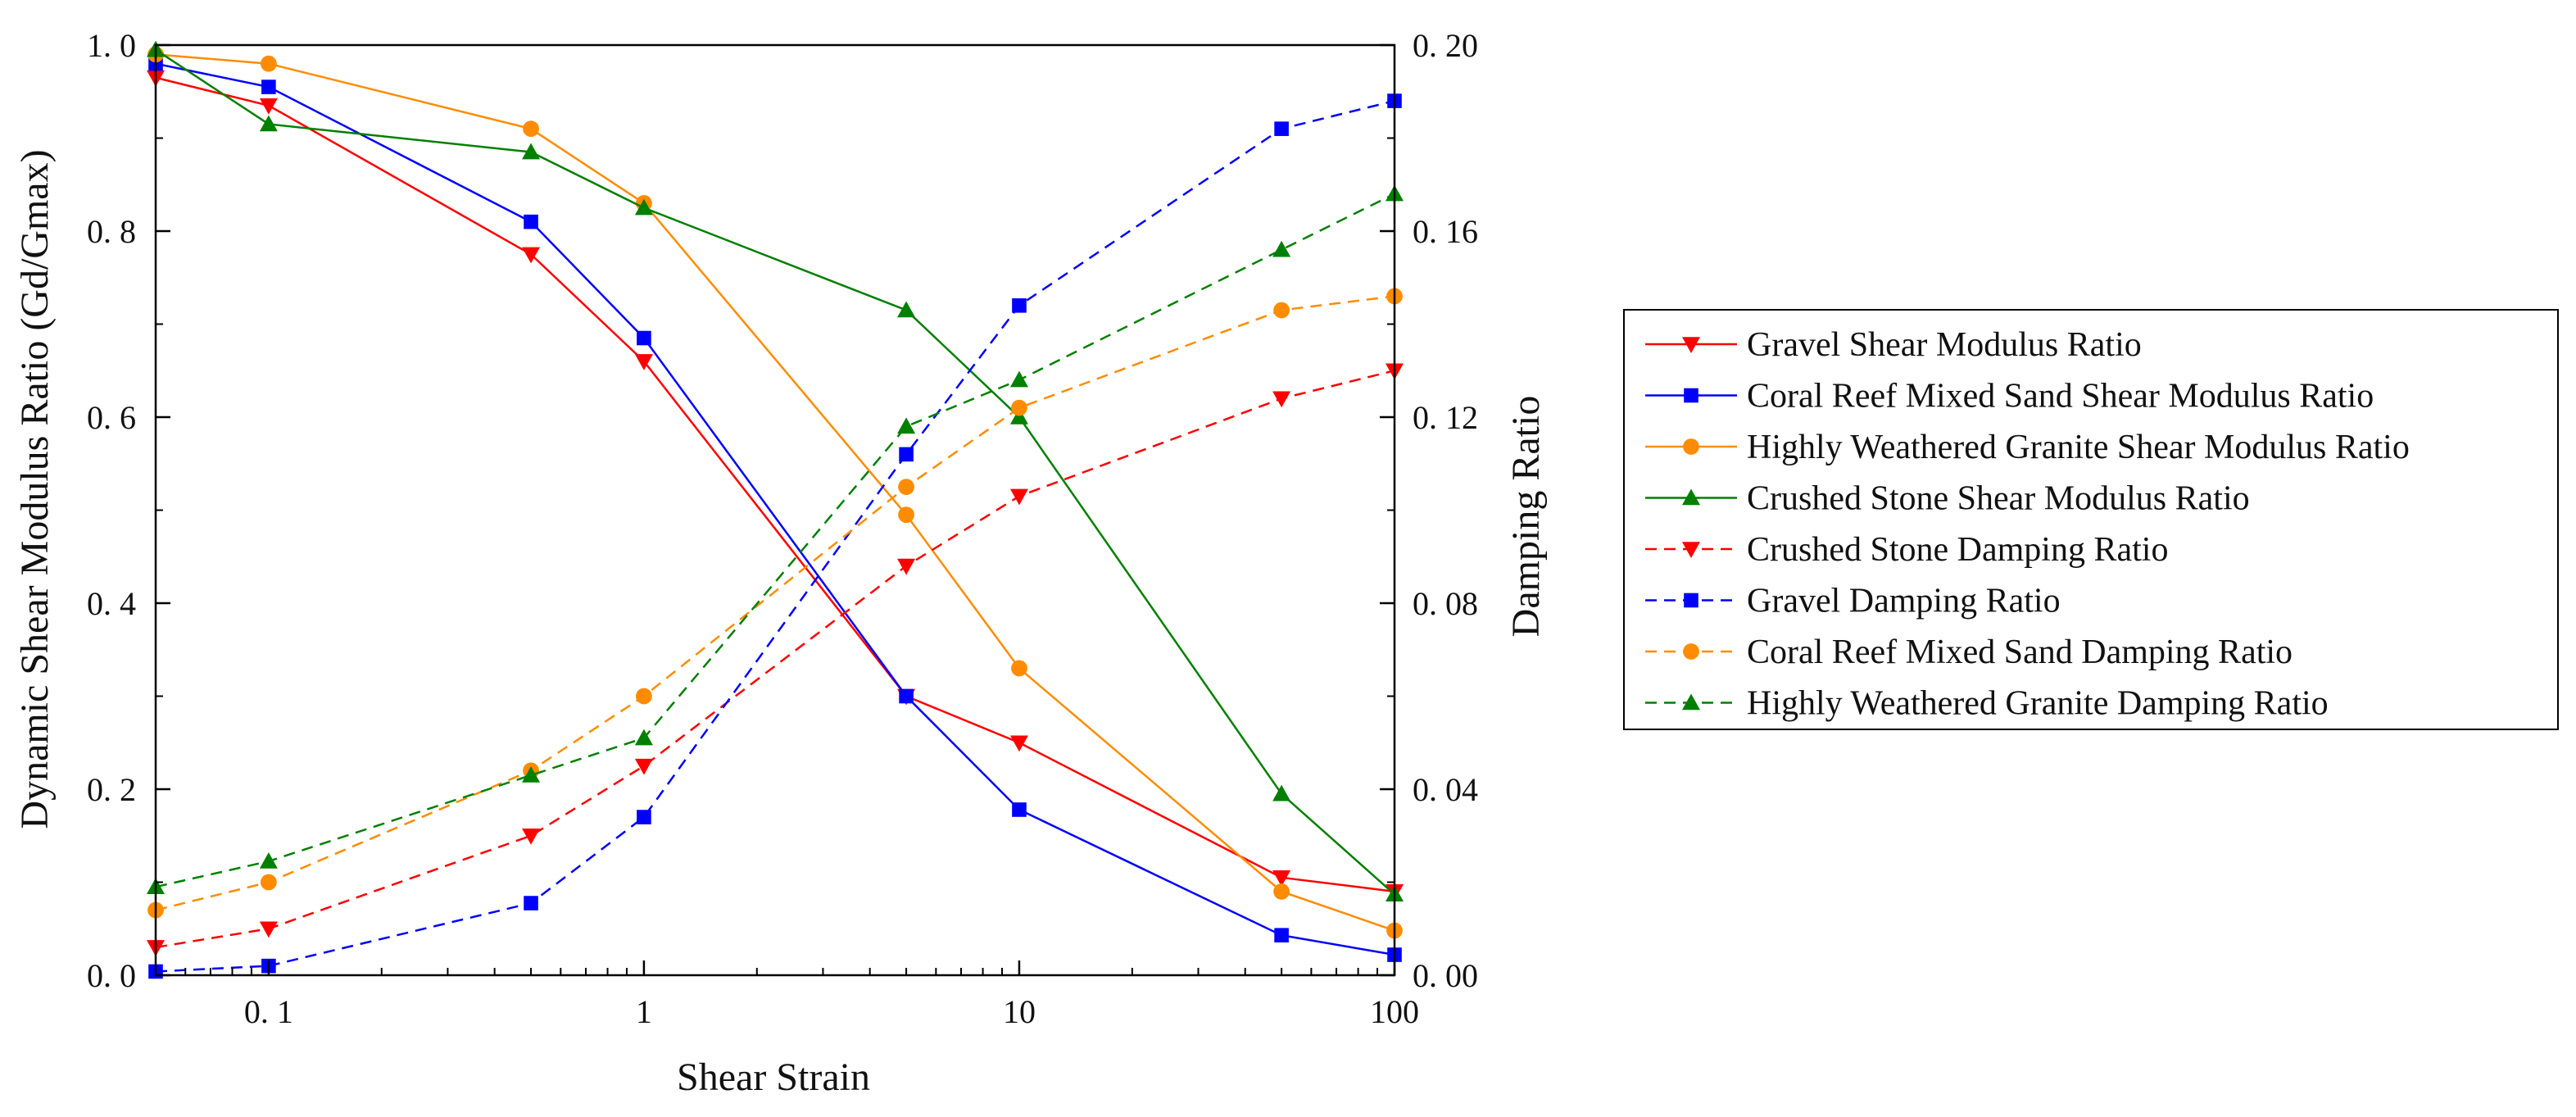 The image size is (2576, 1117). Describe the element at coordinates (1019, 1011) in the screenshot. I see `x-tick-label: 10` at that location.